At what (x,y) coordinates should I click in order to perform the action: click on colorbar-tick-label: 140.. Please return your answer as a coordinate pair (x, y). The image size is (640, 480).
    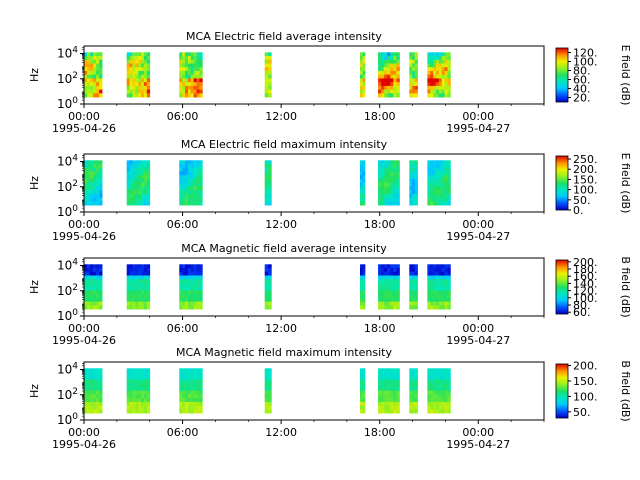
    Looking at the image, I should click on (585, 283).